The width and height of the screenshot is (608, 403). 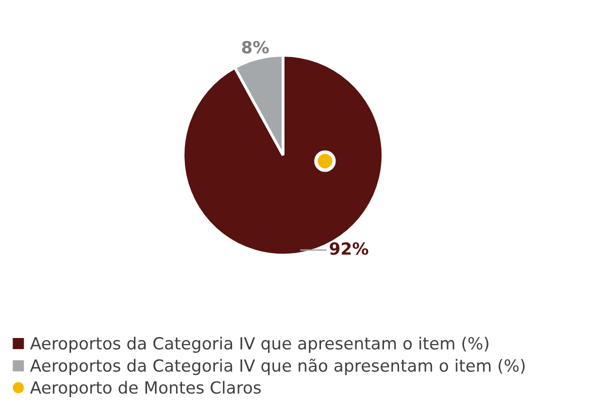 I want to click on data-label: 8%, so click(x=255, y=47).